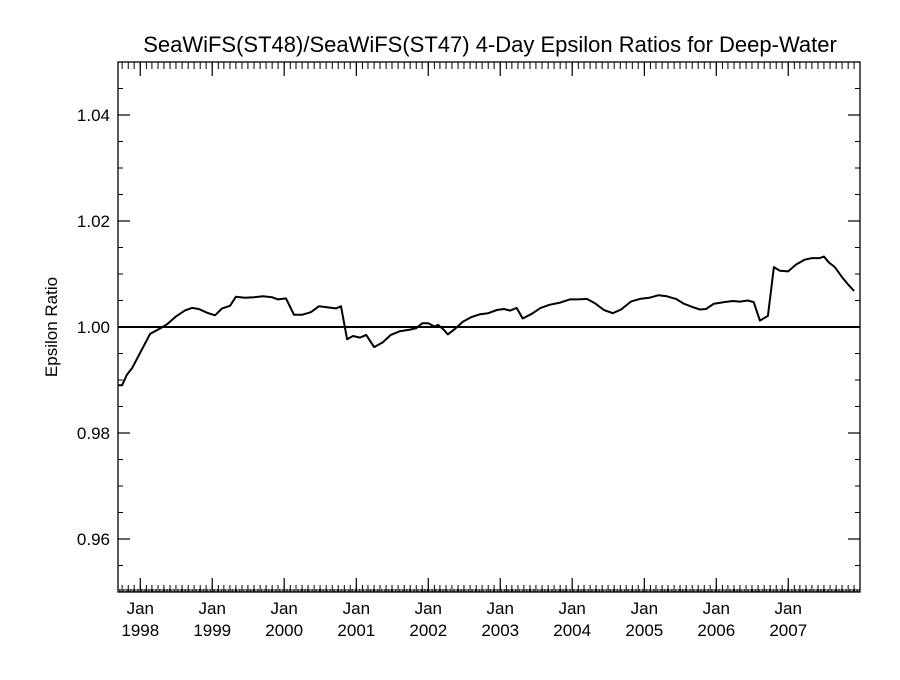 This screenshot has height=680, width=900. What do you see at coordinates (644, 630) in the screenshot?
I see `x-tick-year-label: 2005` at bounding box center [644, 630].